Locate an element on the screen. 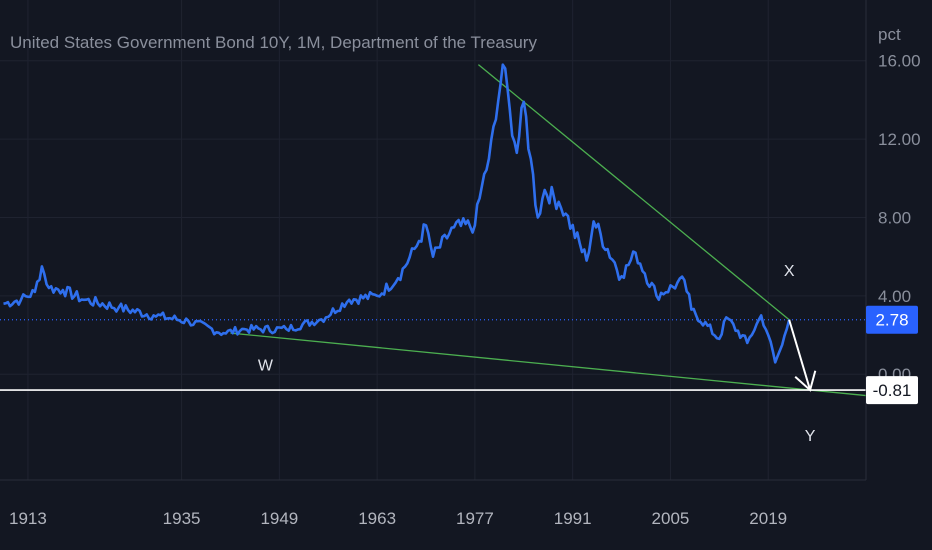  x-tick-label: 1949 is located at coordinates (279, 518).